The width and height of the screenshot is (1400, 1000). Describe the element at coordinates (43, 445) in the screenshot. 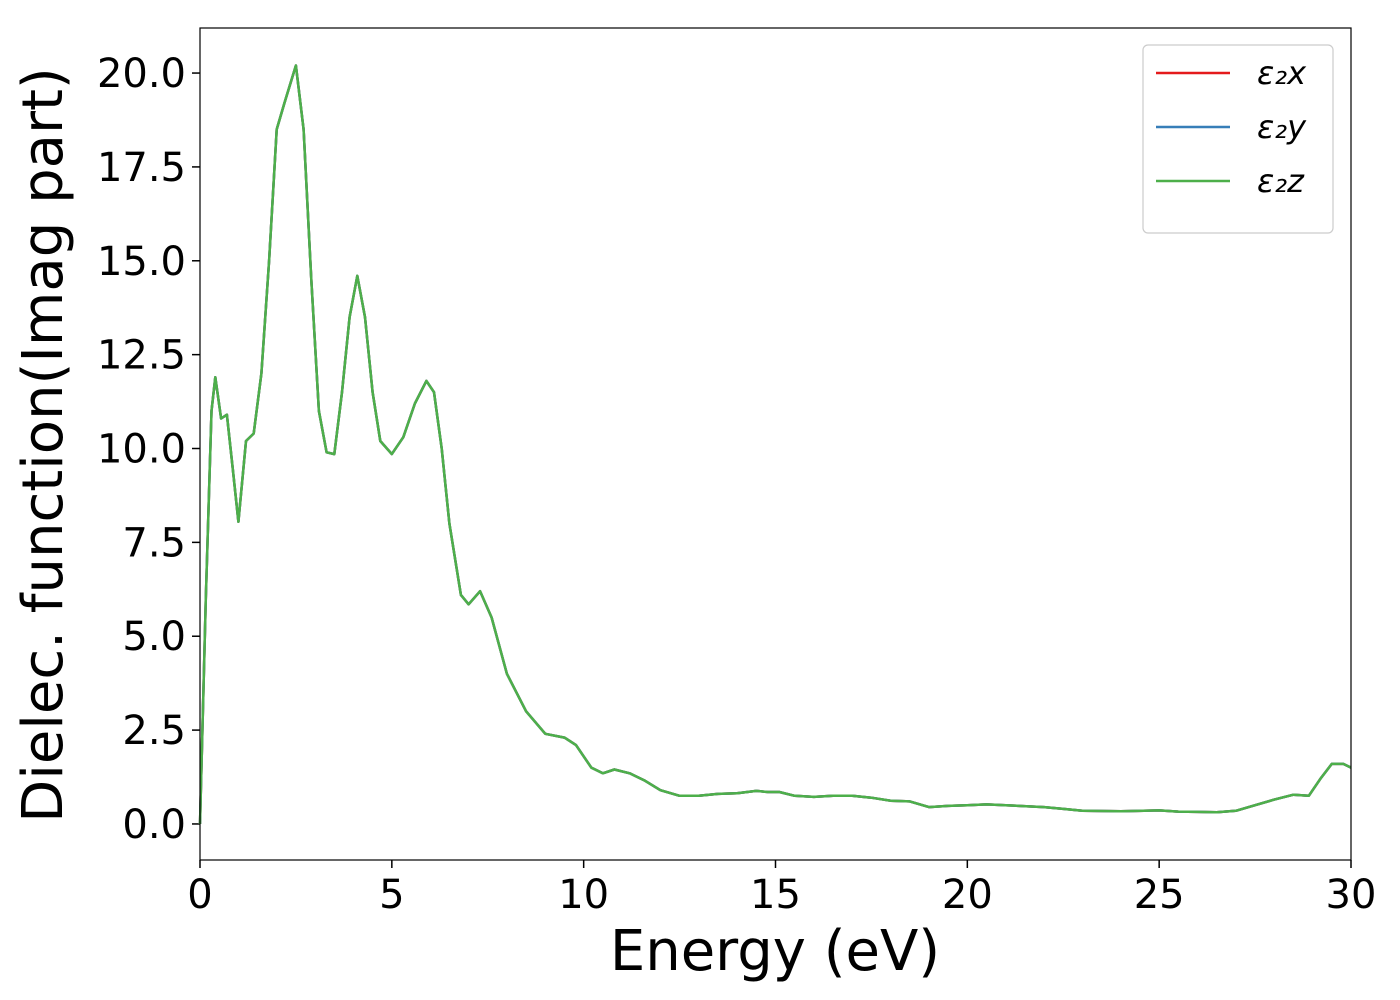

I see `y-axis-label: Dielec. function(Imag part)` at that location.